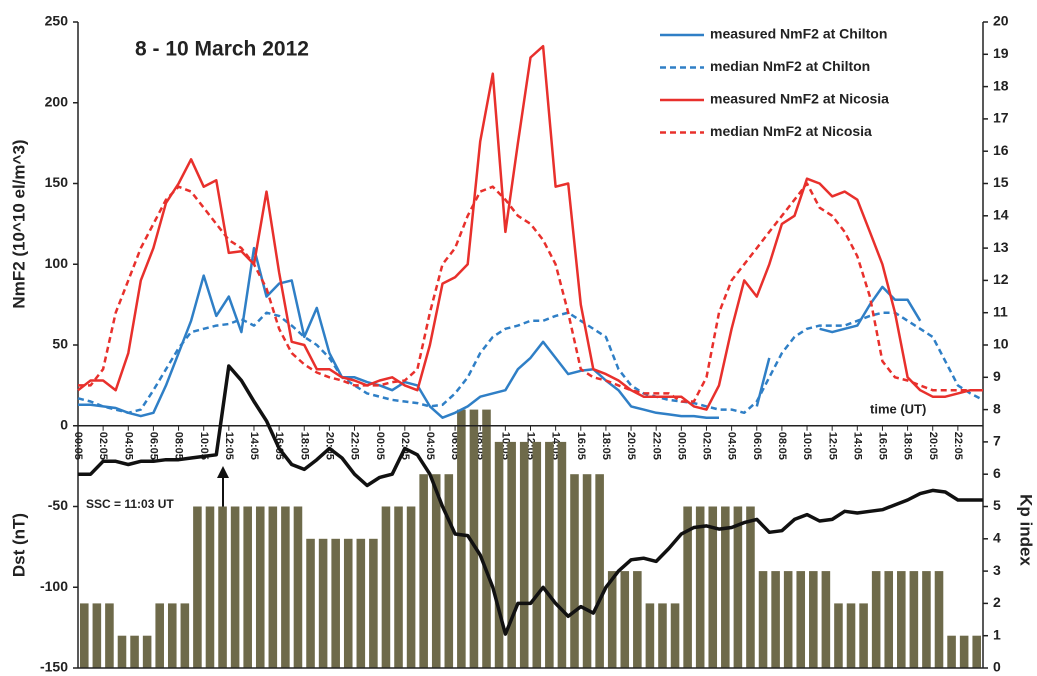 This screenshot has width=1037, height=676. I want to click on legend-label: measured NmF2 at Nicosia, so click(799, 99).